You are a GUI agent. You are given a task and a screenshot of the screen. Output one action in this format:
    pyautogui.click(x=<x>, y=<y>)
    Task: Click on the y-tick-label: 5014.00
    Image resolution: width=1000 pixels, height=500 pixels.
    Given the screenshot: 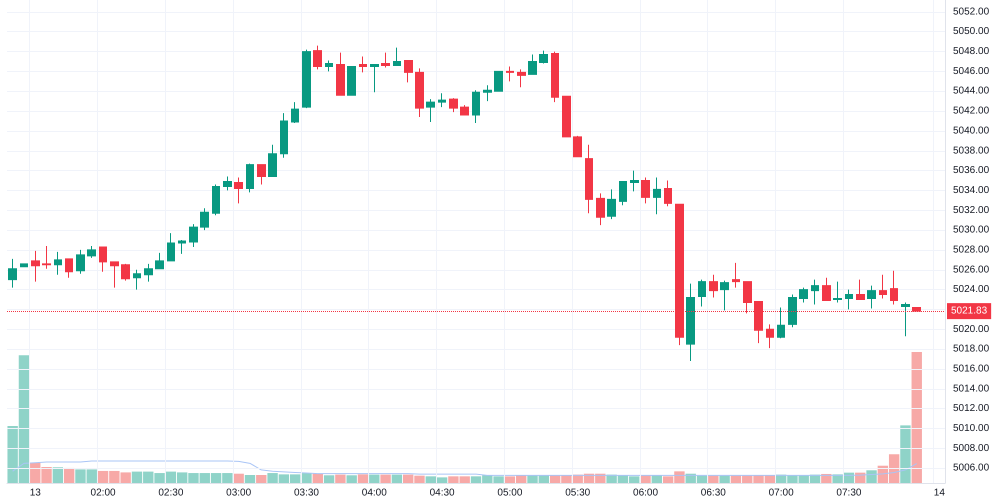 What is the action you would take?
    pyautogui.click(x=971, y=388)
    